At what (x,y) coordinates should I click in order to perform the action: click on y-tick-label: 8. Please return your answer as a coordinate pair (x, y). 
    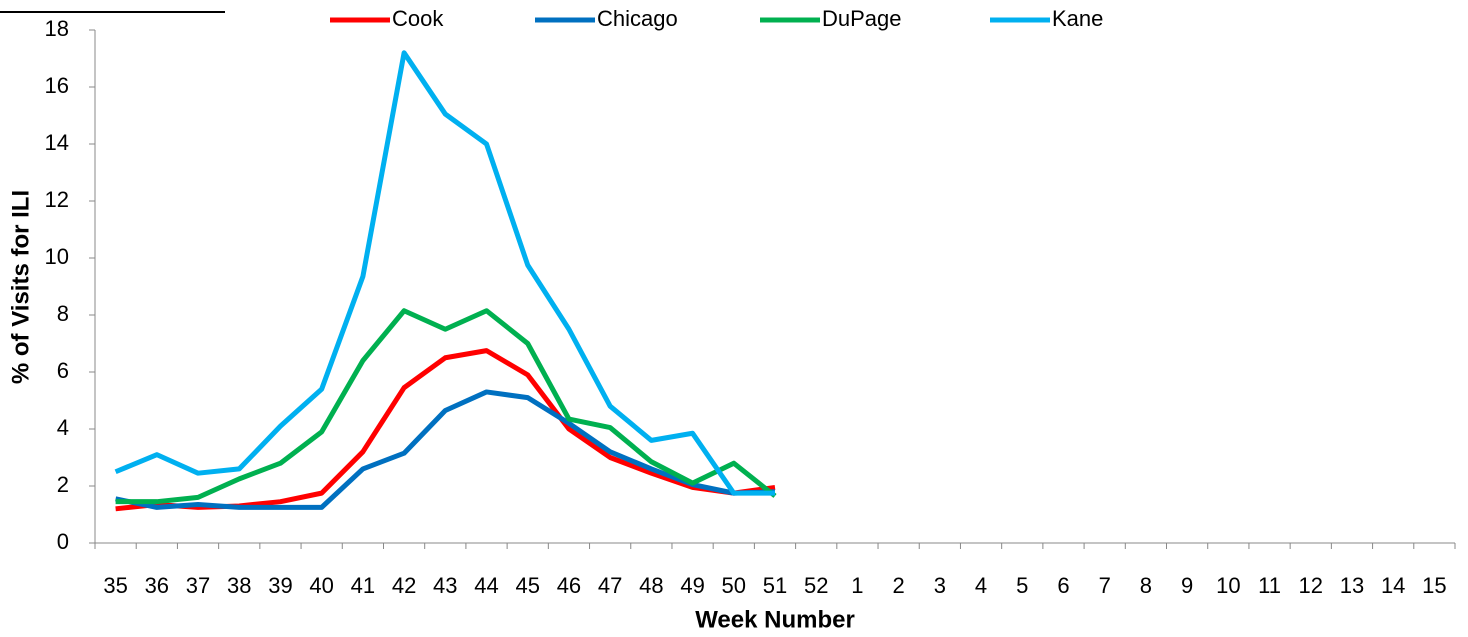
    Looking at the image, I should click on (63, 313).